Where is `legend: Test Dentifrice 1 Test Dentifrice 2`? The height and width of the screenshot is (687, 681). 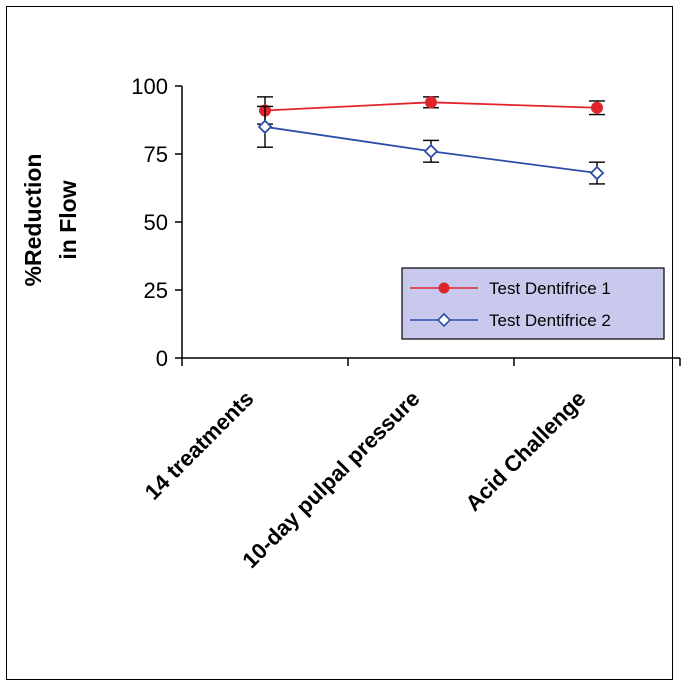 legend: Test Dentifrice 1 Test Dentifrice 2 is located at coordinates (533, 303).